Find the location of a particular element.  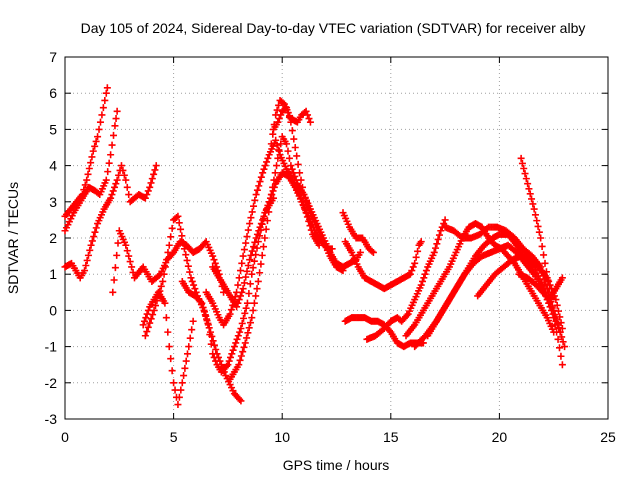

x-tick-label: 15 is located at coordinates (391, 437).